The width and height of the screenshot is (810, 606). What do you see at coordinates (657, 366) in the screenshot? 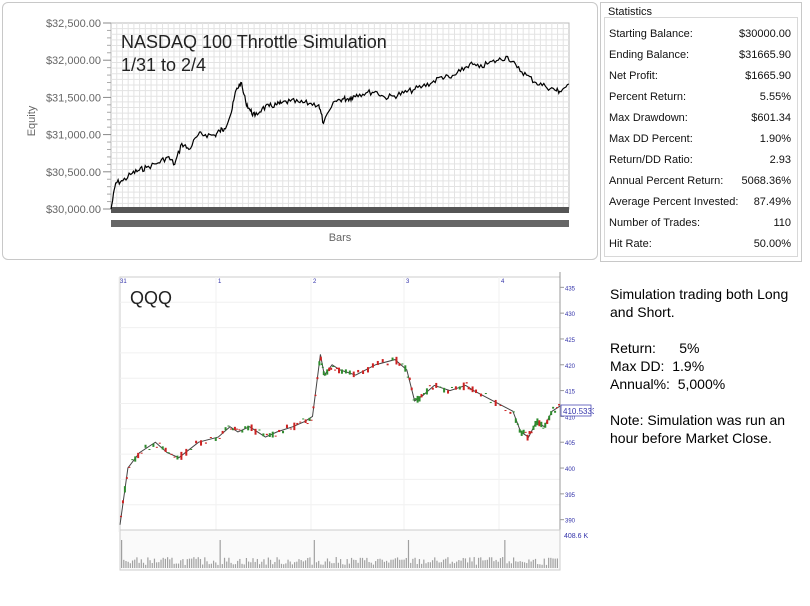
I see `notes-maxdd: Max DD: 1.9%` at bounding box center [657, 366].